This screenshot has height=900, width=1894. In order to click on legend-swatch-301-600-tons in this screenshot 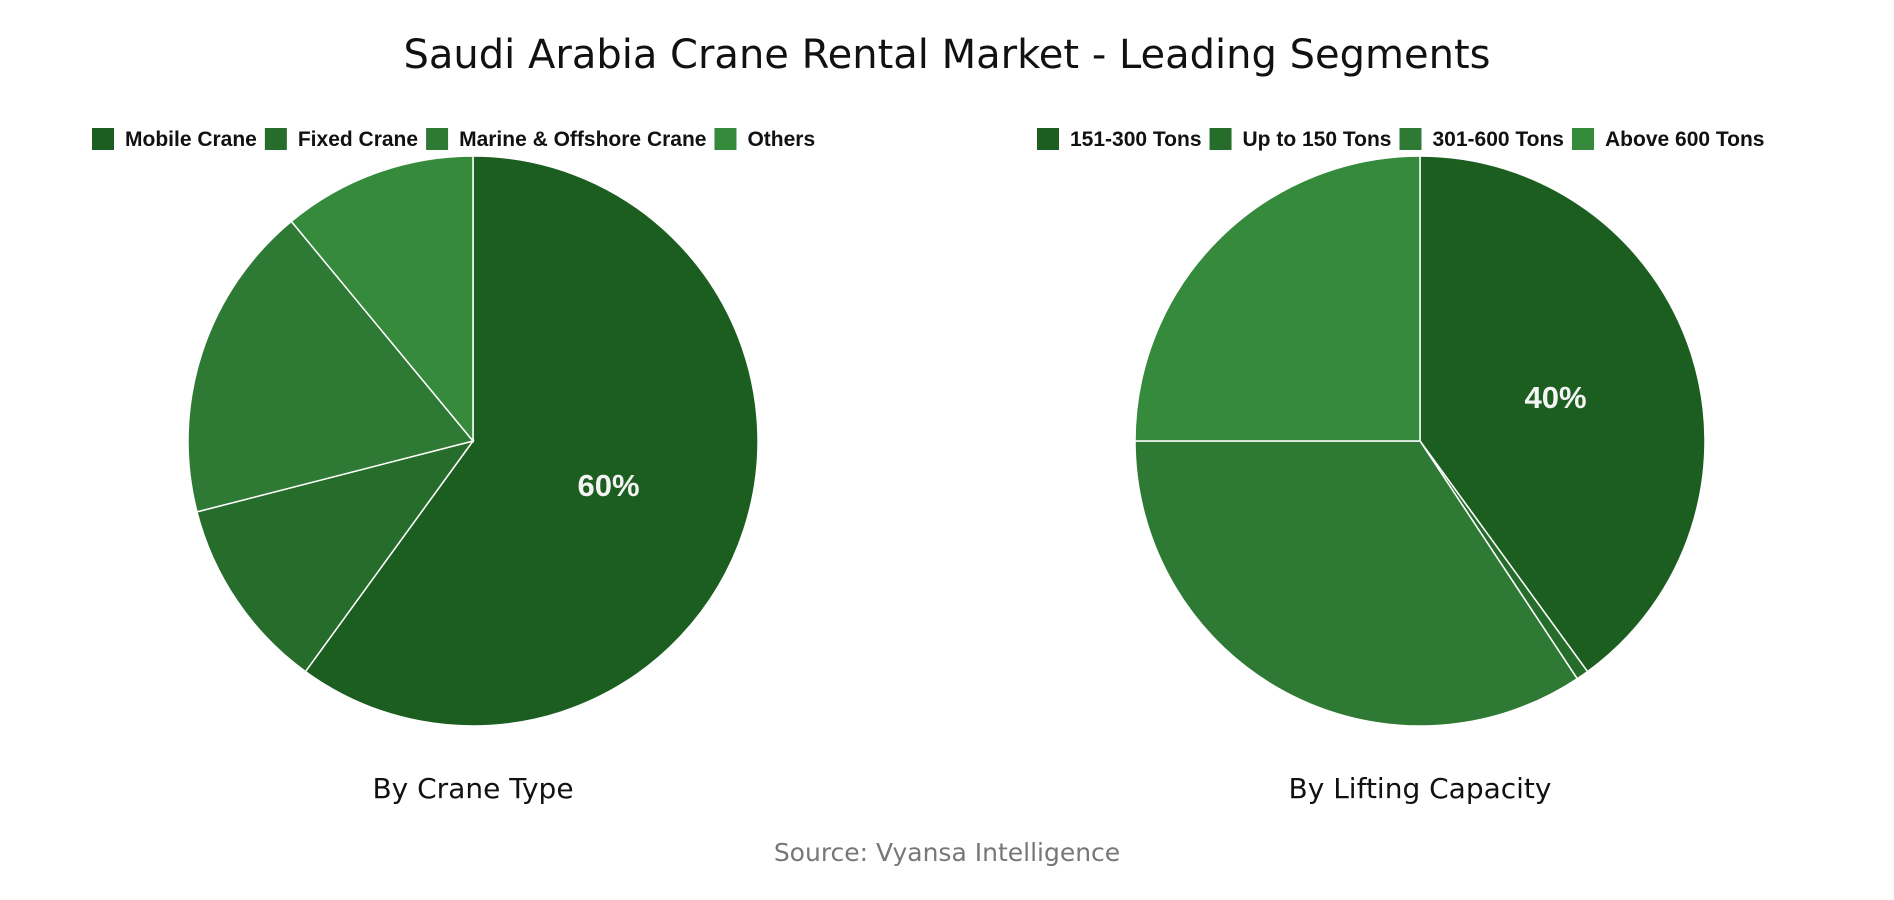, I will do `click(1410, 139)`.